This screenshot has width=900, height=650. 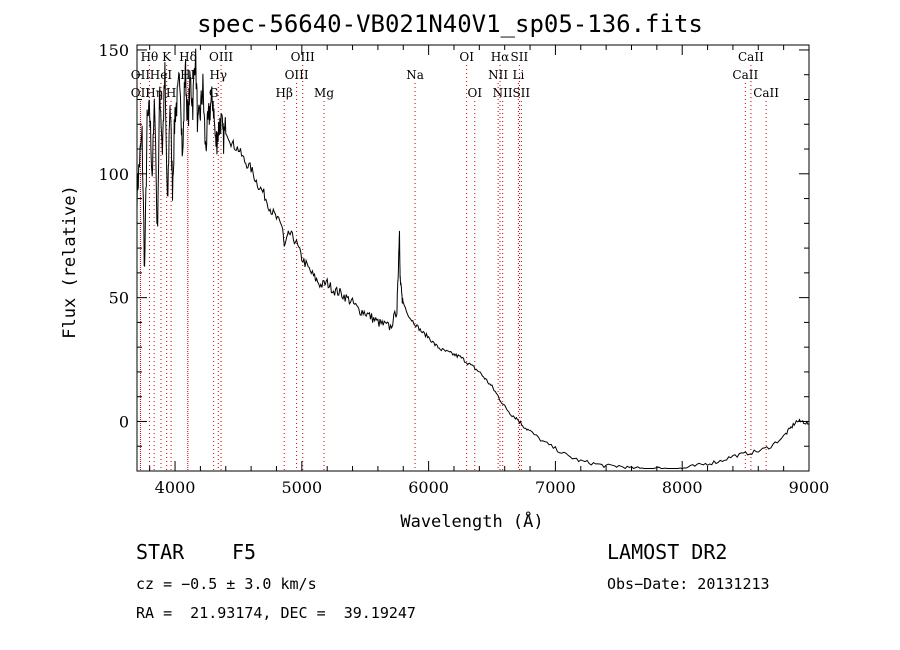 I want to click on marker-label: Hα, so click(x=500, y=57).